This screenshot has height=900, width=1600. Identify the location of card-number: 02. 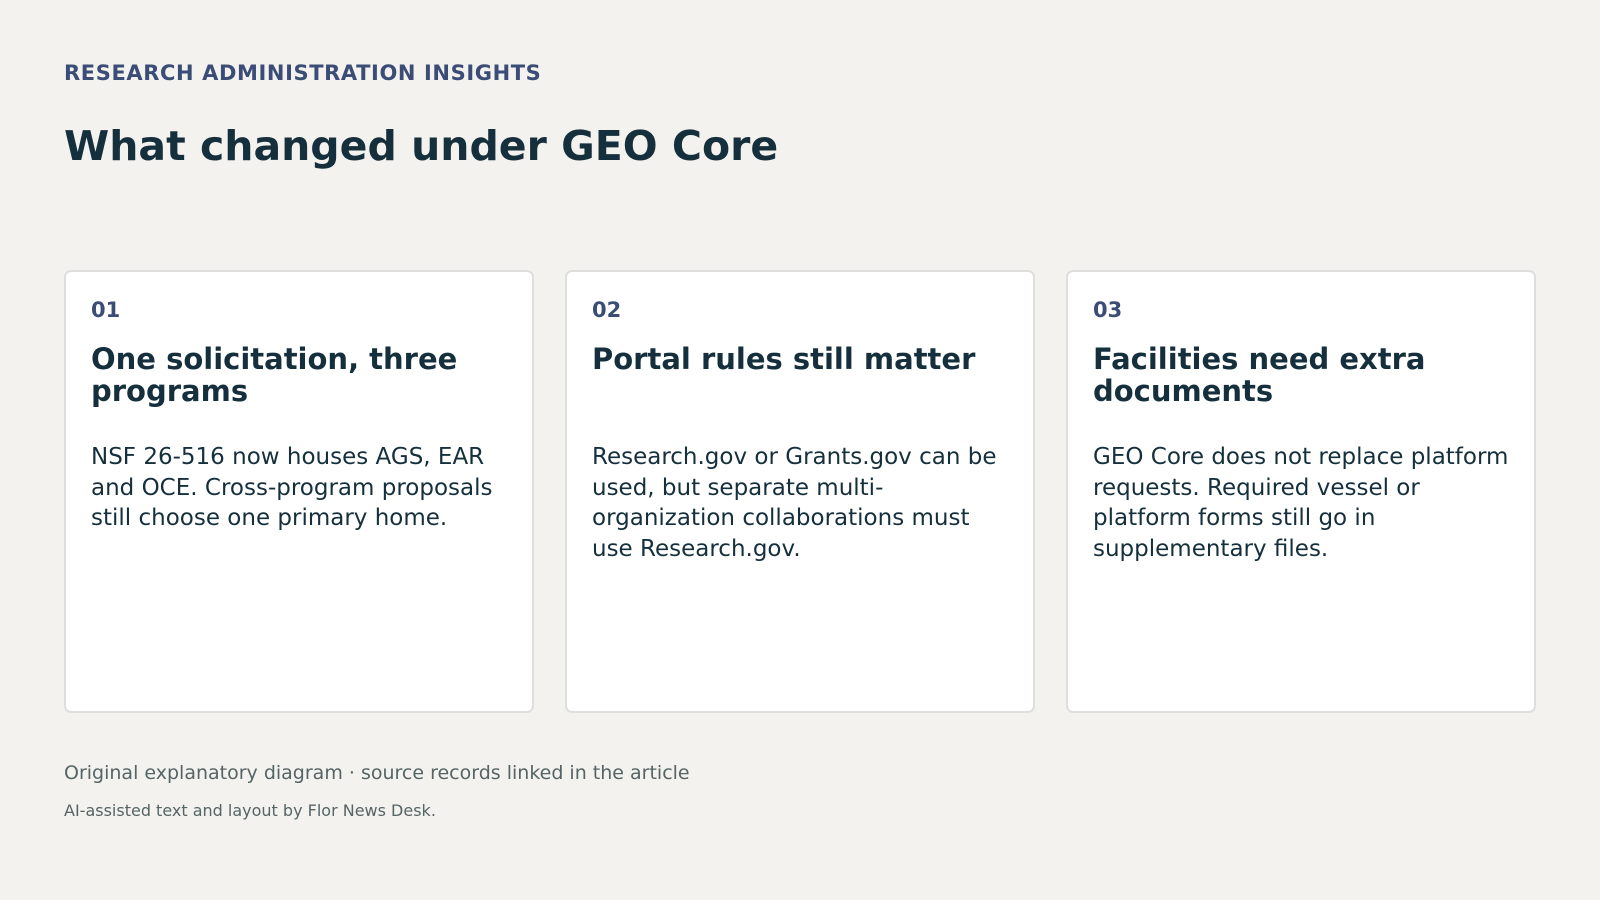
(607, 310).